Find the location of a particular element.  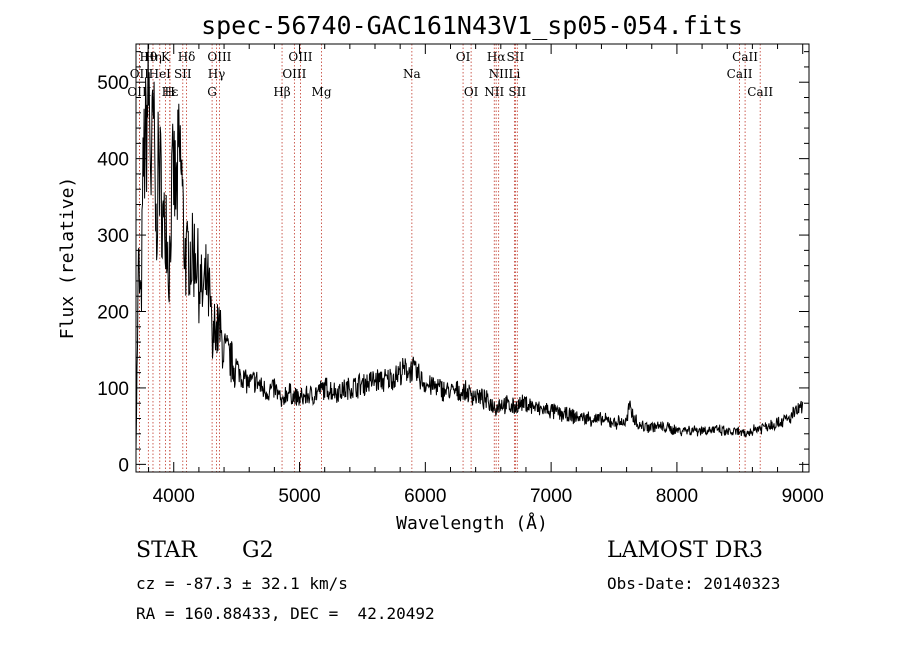

spectral-line-label: G is located at coordinates (212, 92).